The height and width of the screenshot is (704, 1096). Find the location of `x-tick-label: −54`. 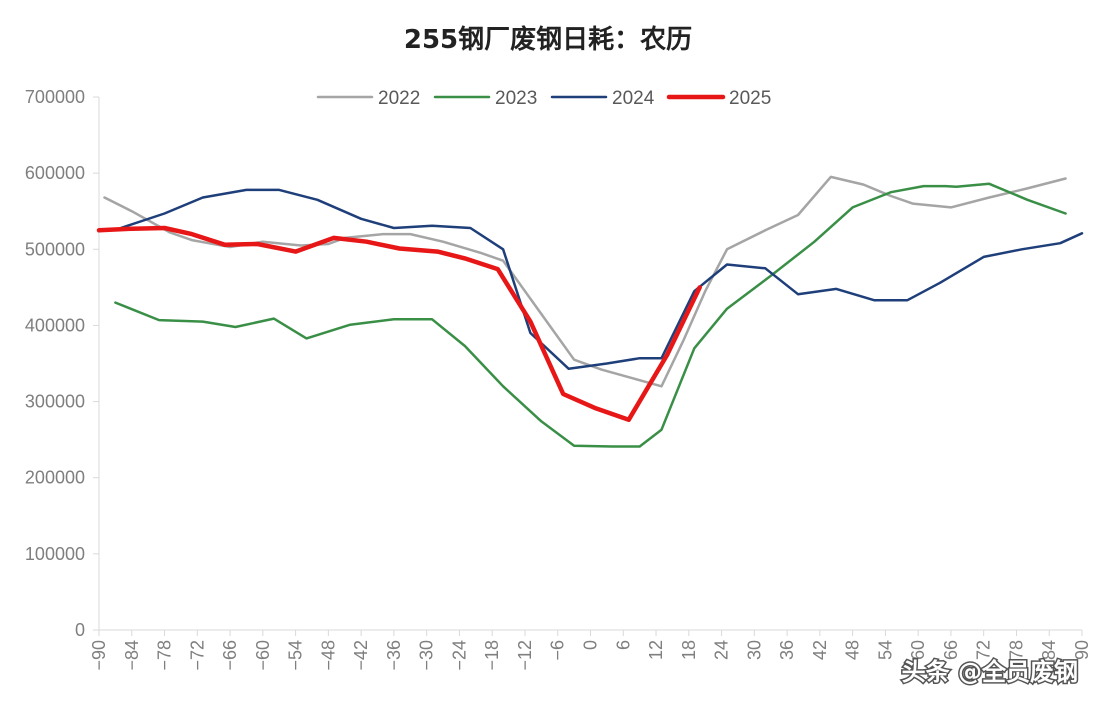

x-tick-label: −54 is located at coordinates (296, 655).